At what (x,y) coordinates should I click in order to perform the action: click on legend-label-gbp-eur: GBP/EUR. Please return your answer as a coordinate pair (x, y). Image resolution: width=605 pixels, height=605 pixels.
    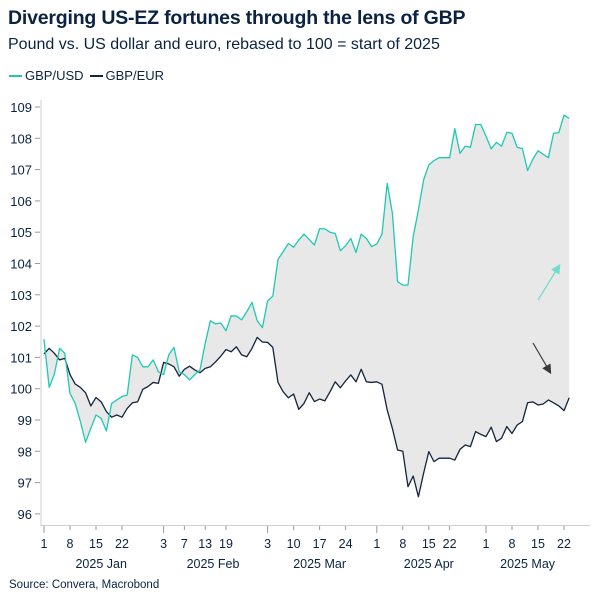
    Looking at the image, I should click on (135, 75).